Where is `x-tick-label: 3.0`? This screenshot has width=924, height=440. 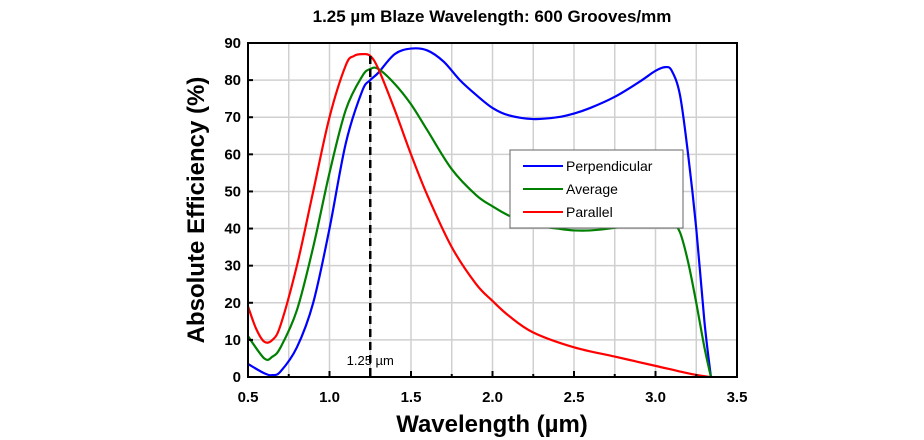 x-tick-label: 3.0 is located at coordinates (655, 397).